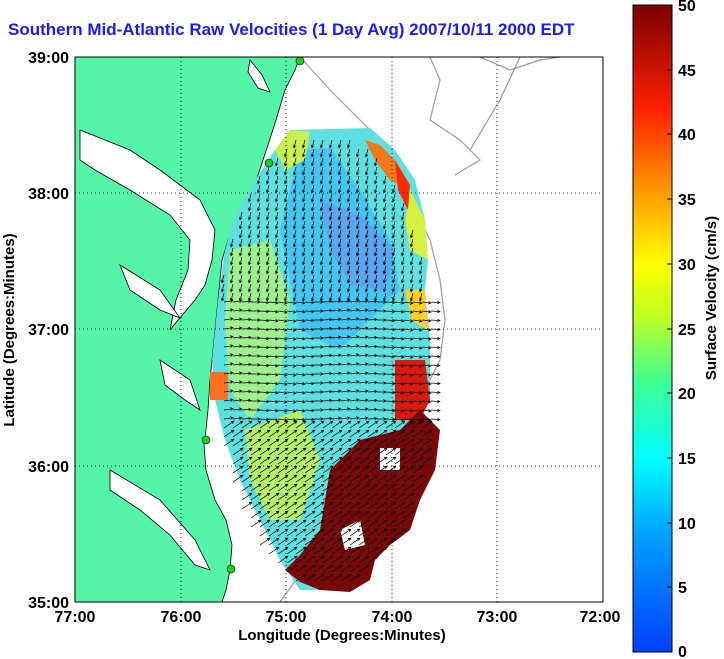 Image resolution: width=724 pixels, height=659 pixels. What do you see at coordinates (497, 617) in the screenshot?
I see `x-tick-label: 73:00` at bounding box center [497, 617].